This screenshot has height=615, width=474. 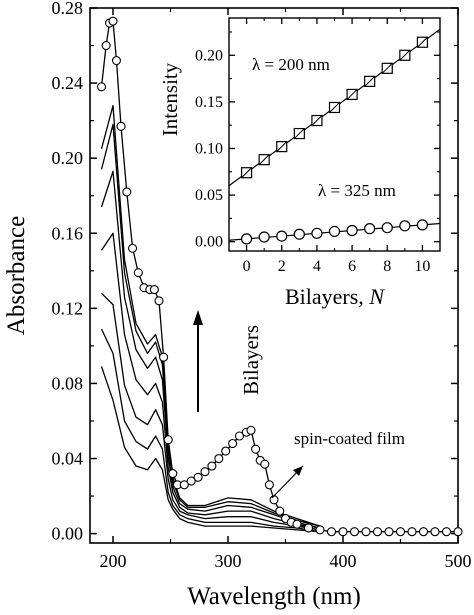 What do you see at coordinates (209, 148) in the screenshot?
I see `inset-y-tick-label: 0.10` at bounding box center [209, 148].